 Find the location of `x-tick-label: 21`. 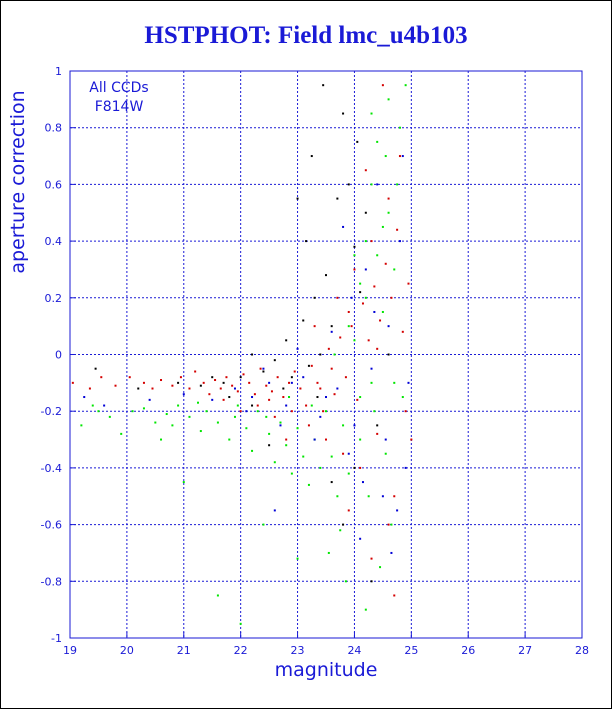

x-tick-label: 21 is located at coordinates (184, 650).